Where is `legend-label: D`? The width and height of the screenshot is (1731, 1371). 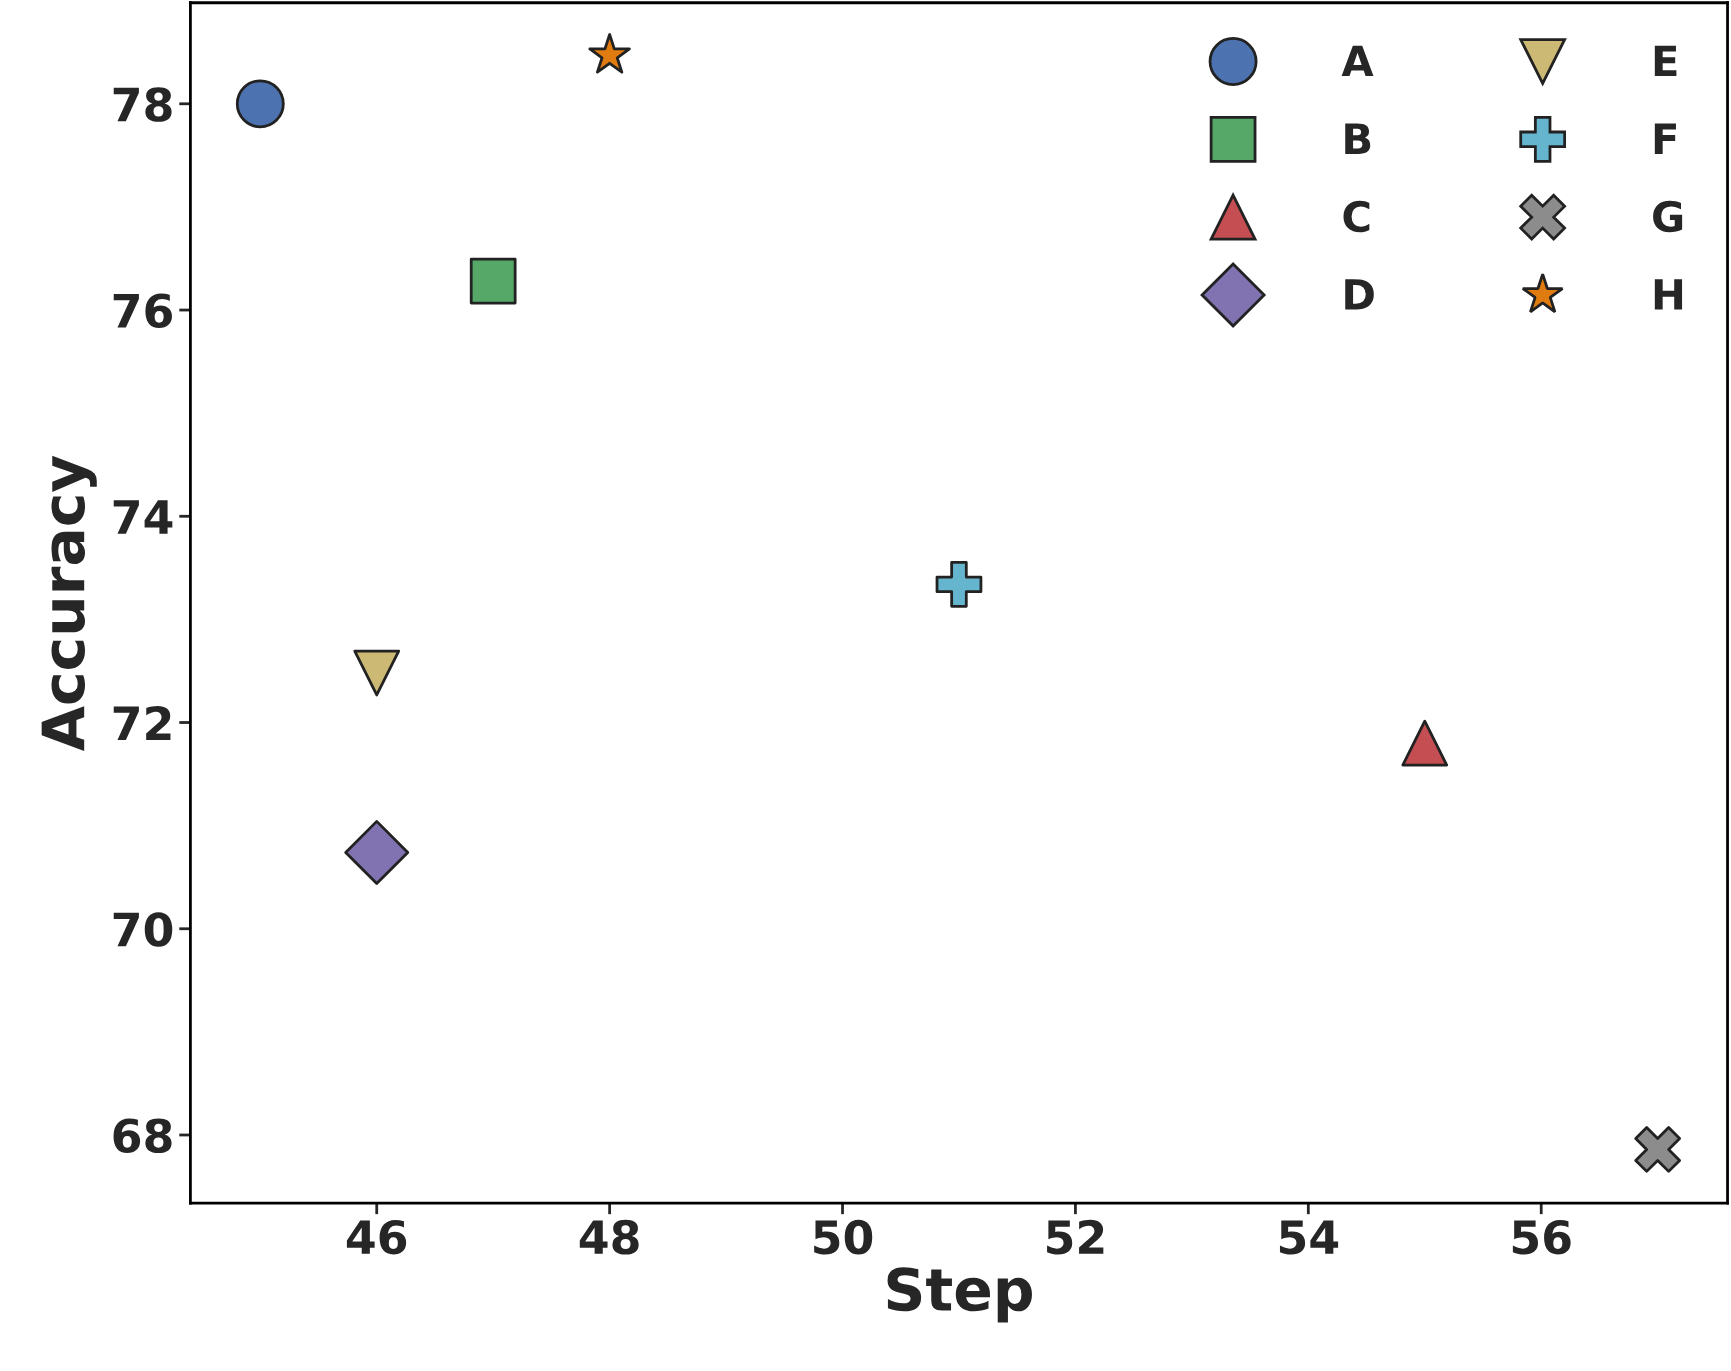
legend-label: D is located at coordinates (1359, 294).